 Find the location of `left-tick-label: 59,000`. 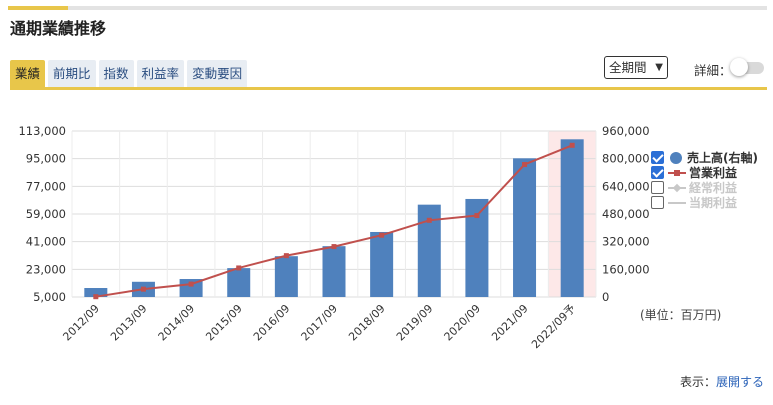

left-tick-label: 59,000 is located at coordinates (46, 214).